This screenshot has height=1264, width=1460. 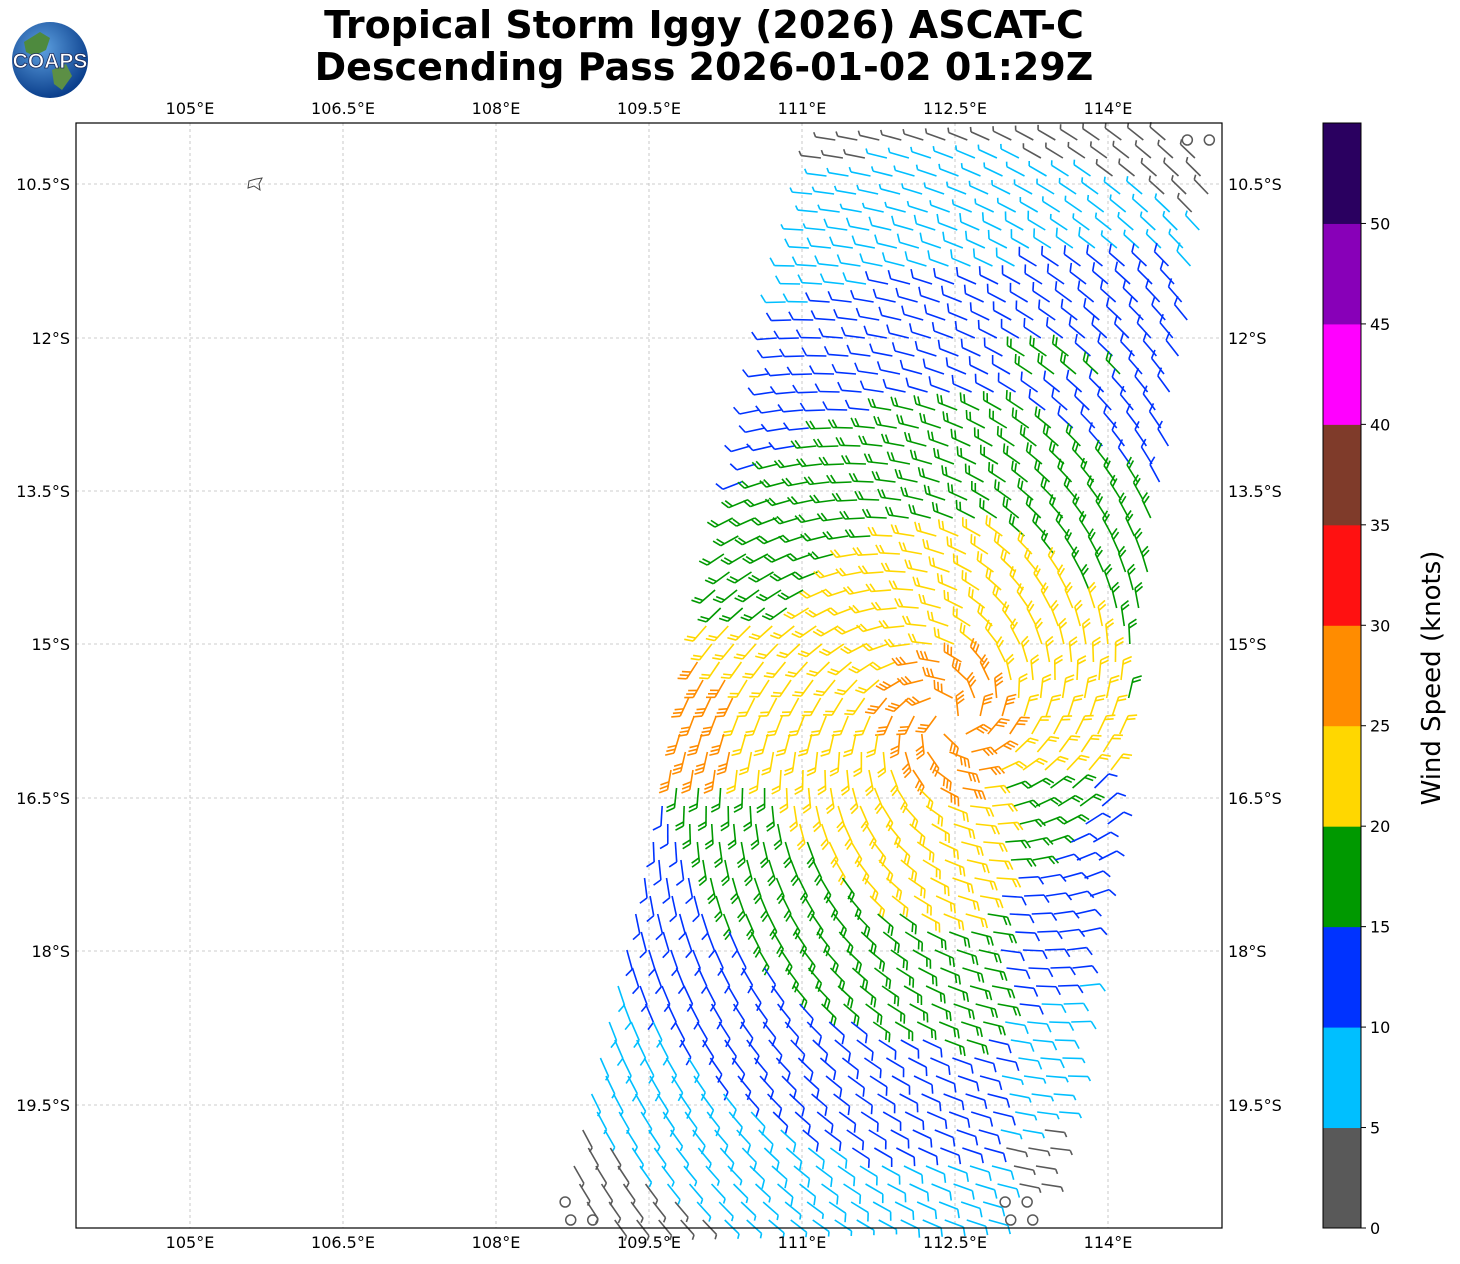 What do you see at coordinates (1342, 1178) in the screenshot?
I see `colorbar-segment` at bounding box center [1342, 1178].